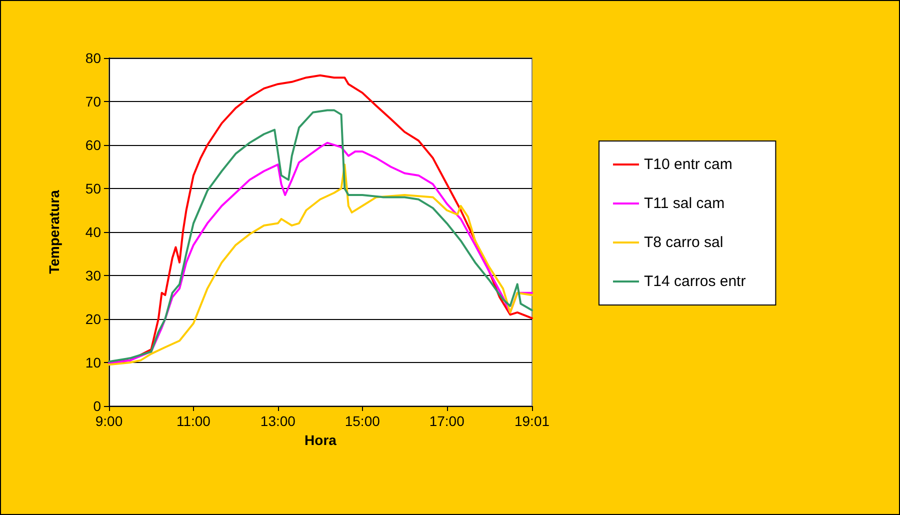 Image resolution: width=900 pixels, height=515 pixels. Describe the element at coordinates (97, 406) in the screenshot. I see `y-tick-label: 0` at that location.